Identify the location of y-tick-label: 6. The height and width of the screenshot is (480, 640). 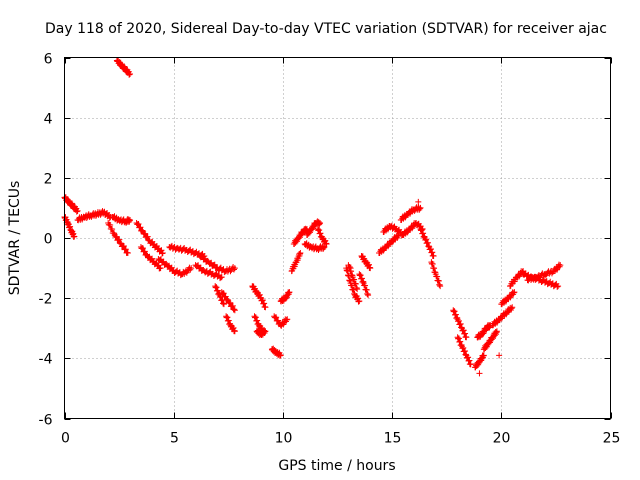
(48, 60).